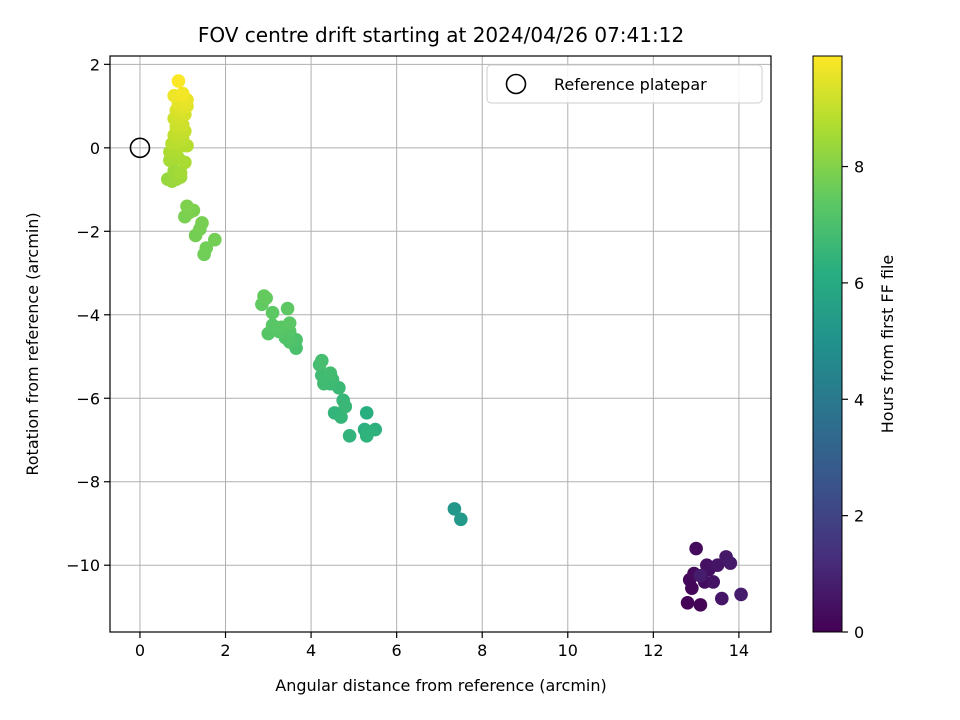  I want to click on x-tick-label: 10, so click(568, 650).